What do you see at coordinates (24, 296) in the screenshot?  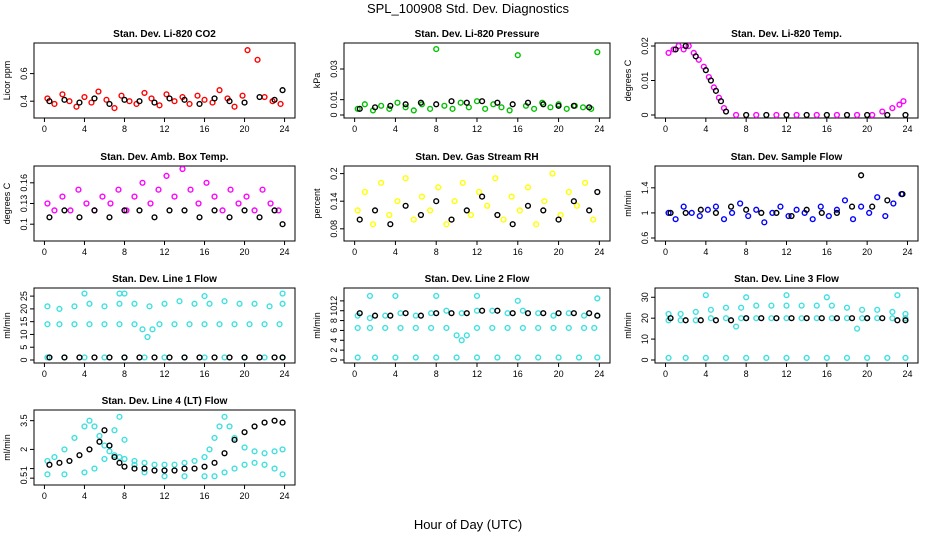 I see `y-tick-label: 25` at bounding box center [24, 296].